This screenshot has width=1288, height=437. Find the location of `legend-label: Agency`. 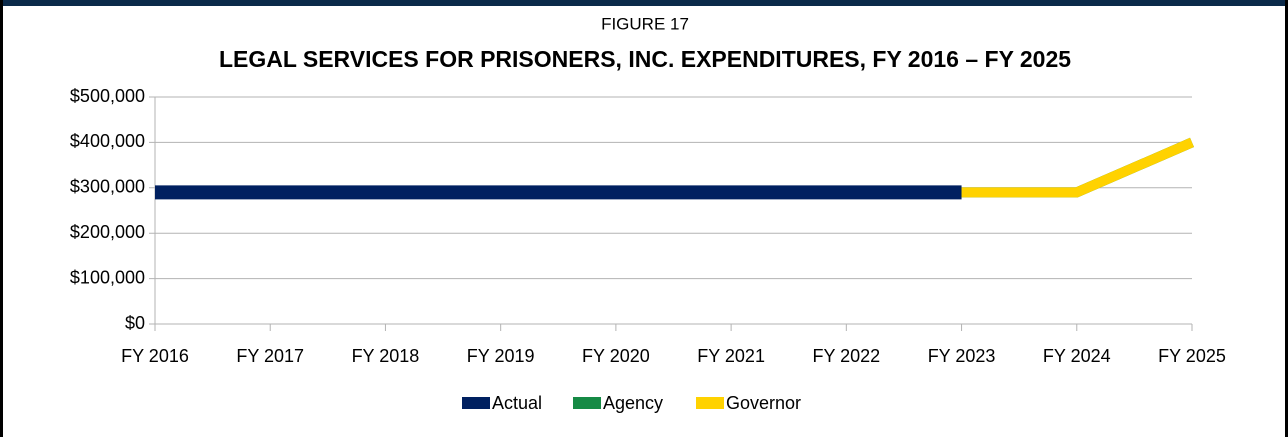

legend-label: Agency is located at coordinates (633, 403).